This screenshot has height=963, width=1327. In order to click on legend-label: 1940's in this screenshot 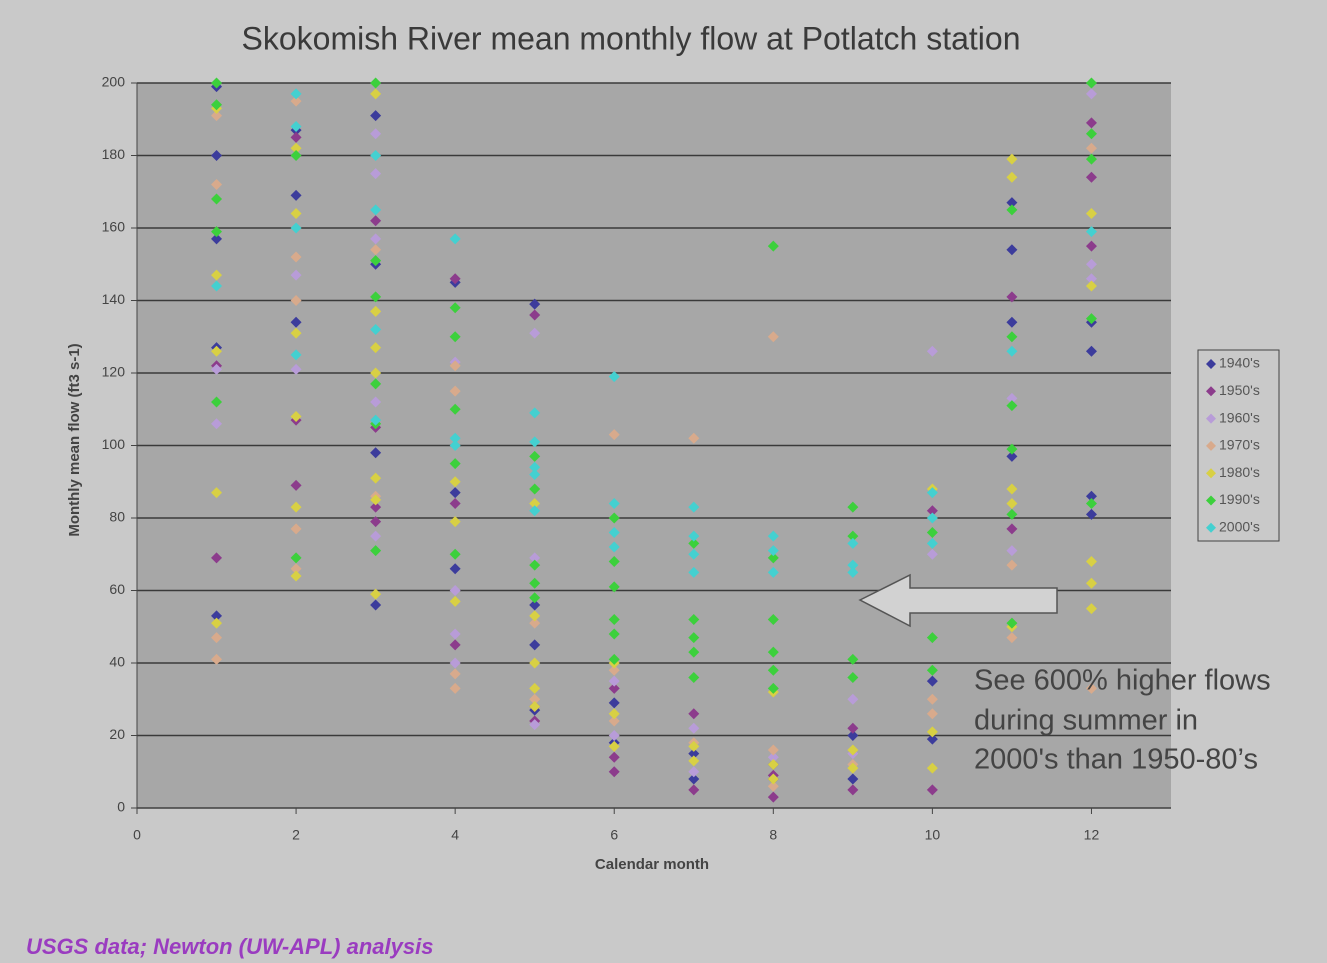, I will do `click(1239, 363)`.